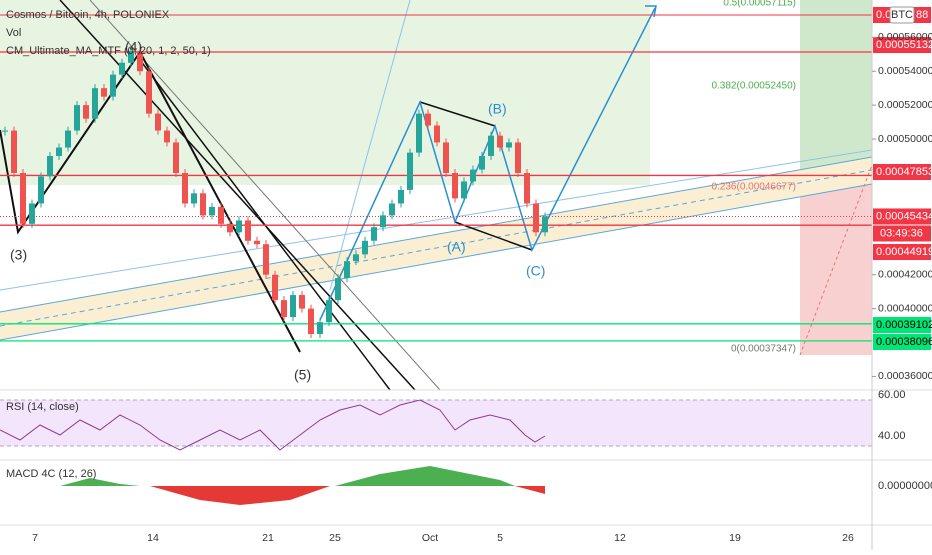 The width and height of the screenshot is (932, 555). Describe the element at coordinates (497, 109) in the screenshot. I see `wave-label: (B)` at that location.